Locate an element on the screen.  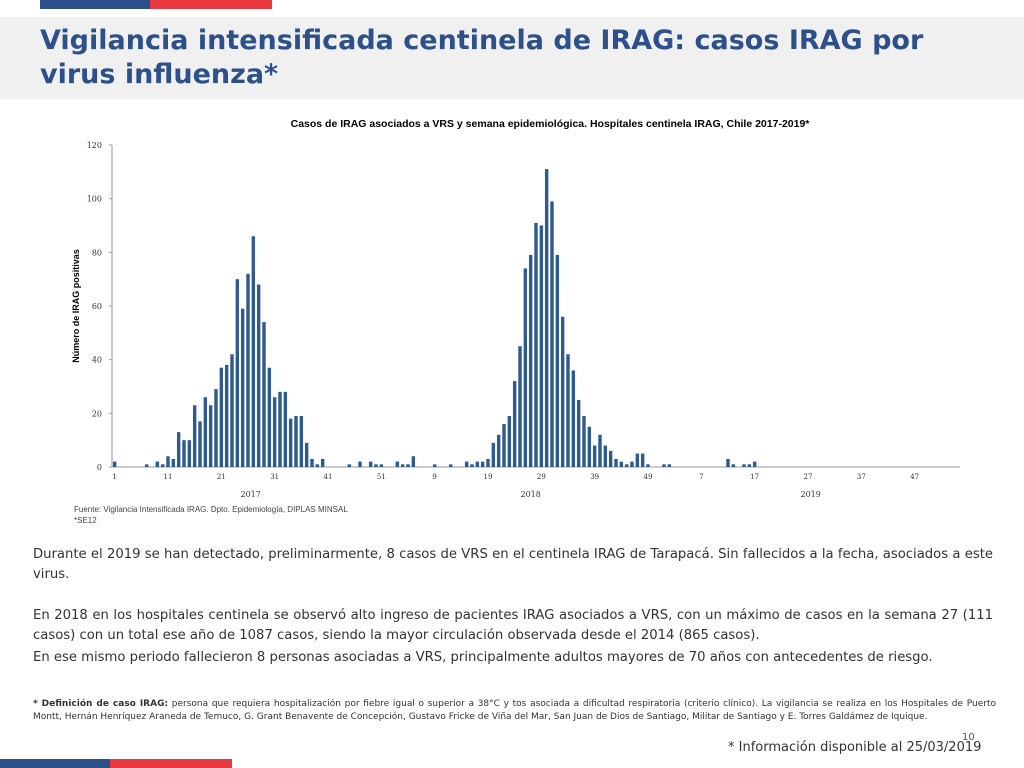
x-tick-label: 7 is located at coordinates (701, 477).